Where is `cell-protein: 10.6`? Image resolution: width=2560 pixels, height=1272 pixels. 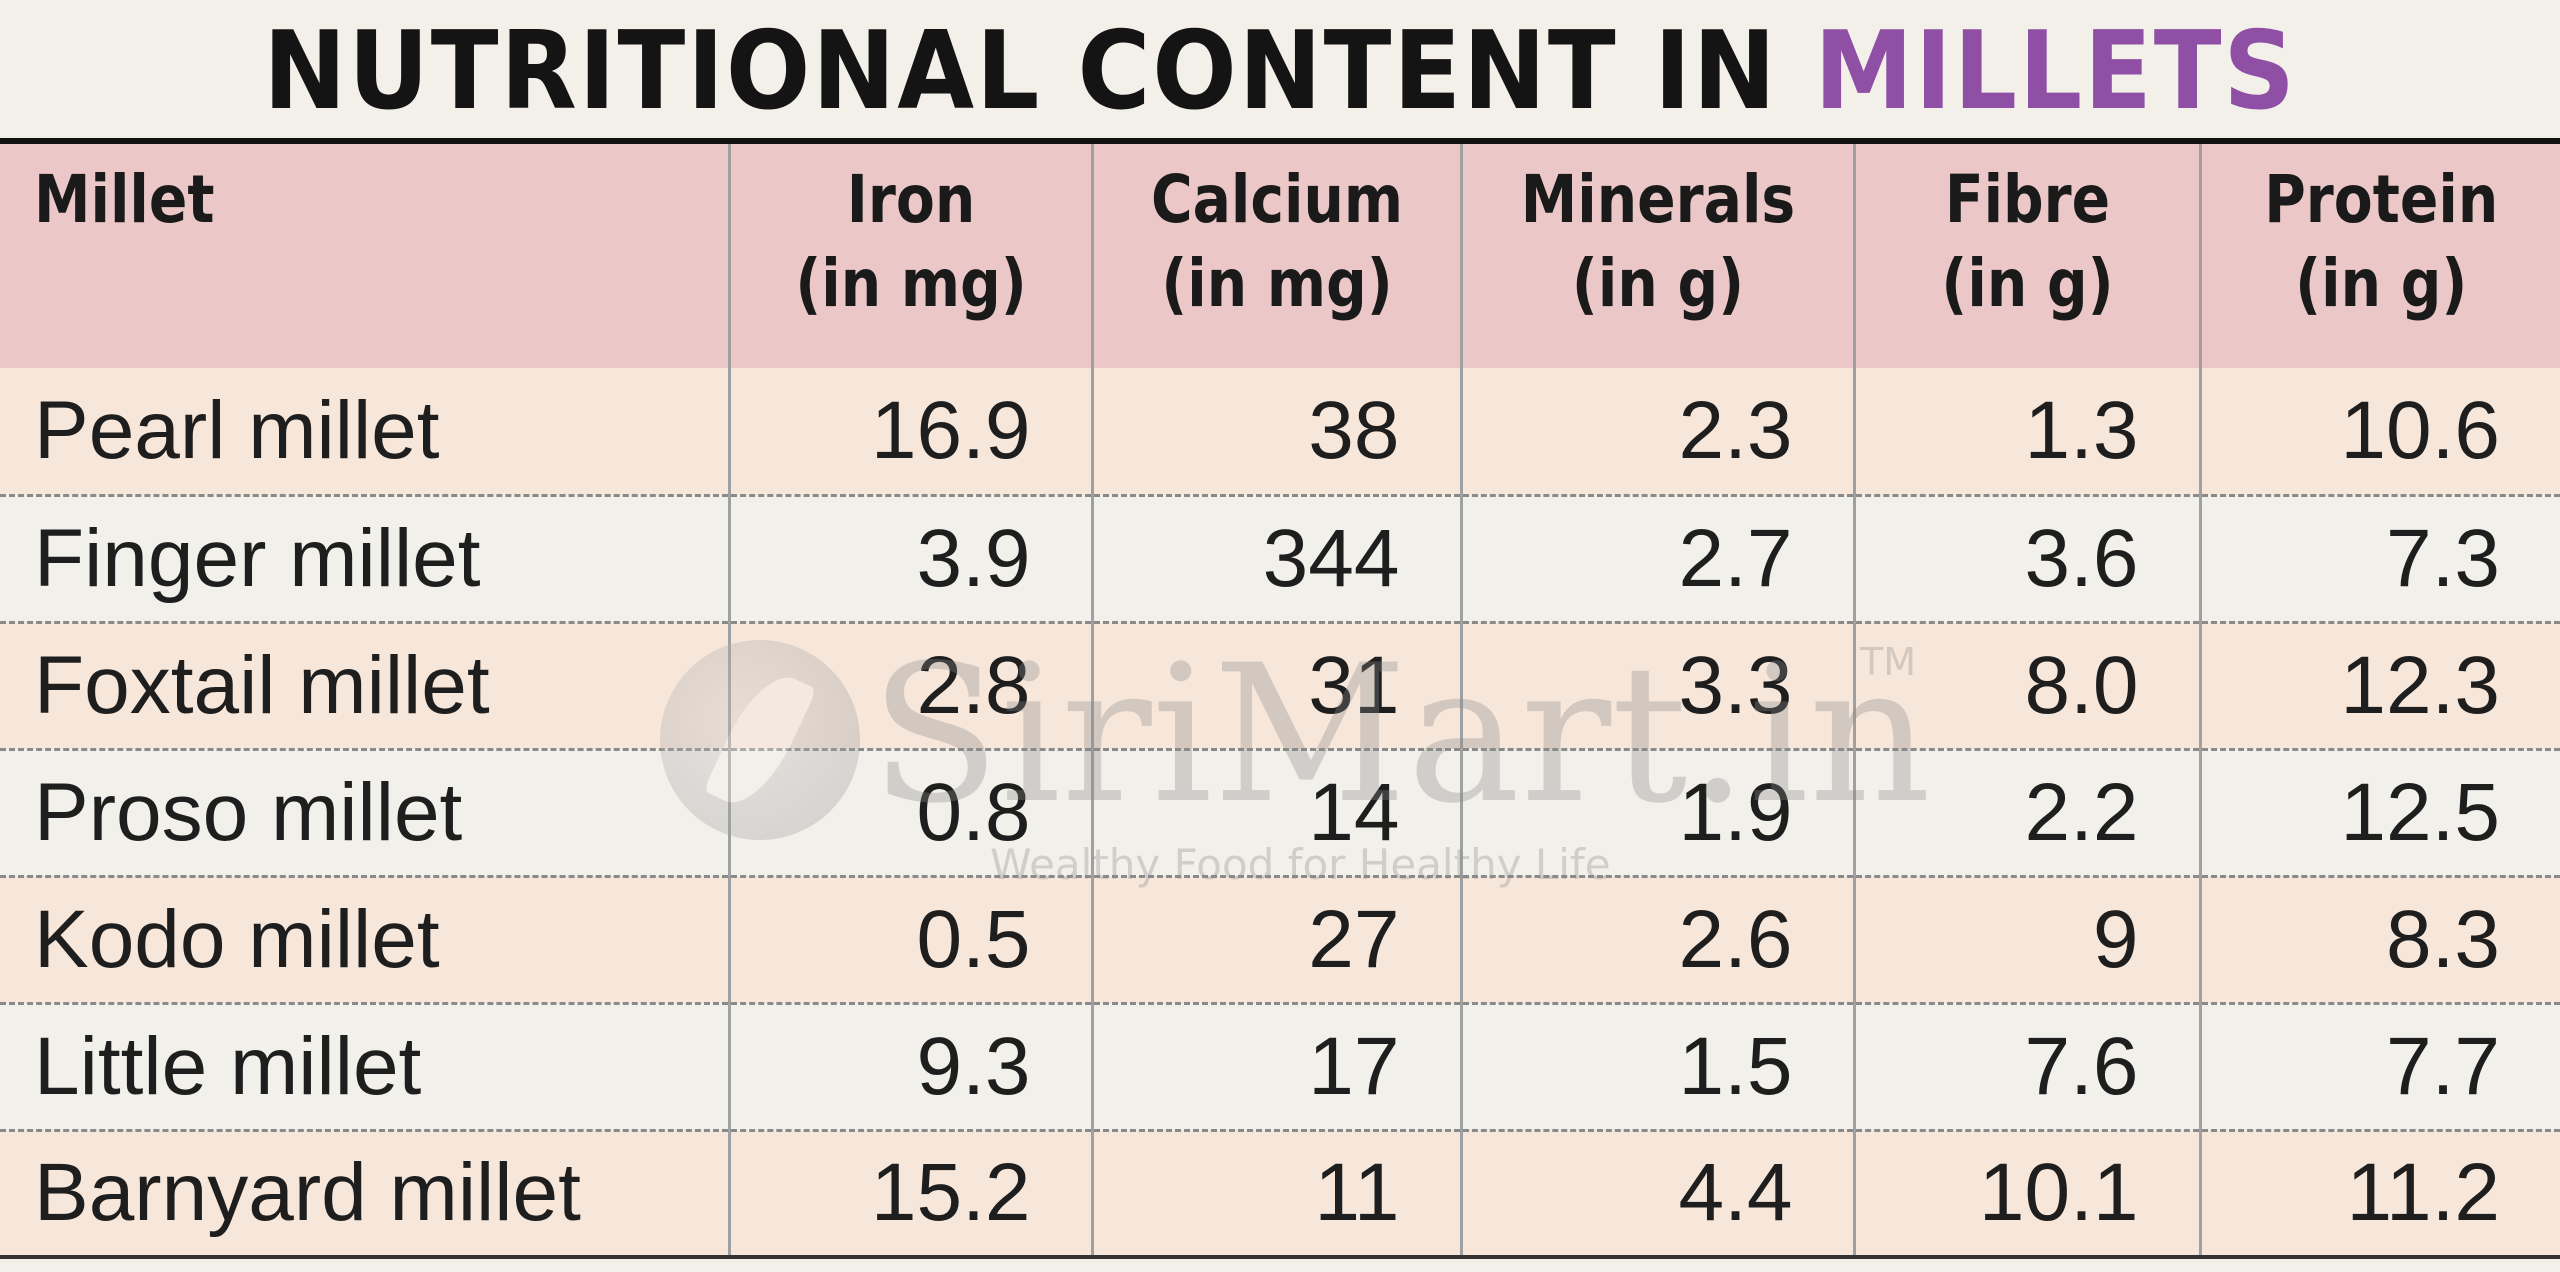 cell-protein: 10.6 is located at coordinates (2379, 432).